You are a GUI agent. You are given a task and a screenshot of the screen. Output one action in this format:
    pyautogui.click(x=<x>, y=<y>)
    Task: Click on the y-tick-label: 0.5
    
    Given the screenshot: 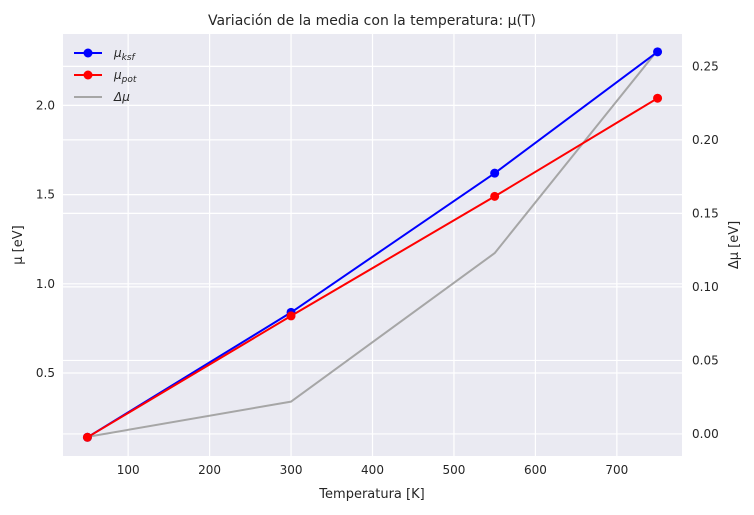 What is the action you would take?
    pyautogui.click(x=45, y=373)
    